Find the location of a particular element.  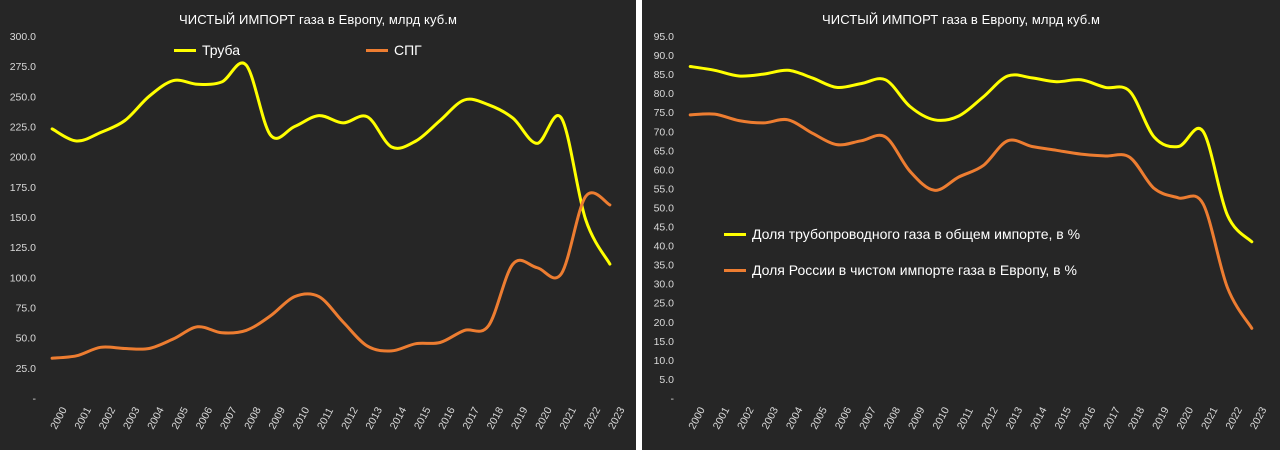

legend-item-pipeline: Труба is located at coordinates (207, 50).